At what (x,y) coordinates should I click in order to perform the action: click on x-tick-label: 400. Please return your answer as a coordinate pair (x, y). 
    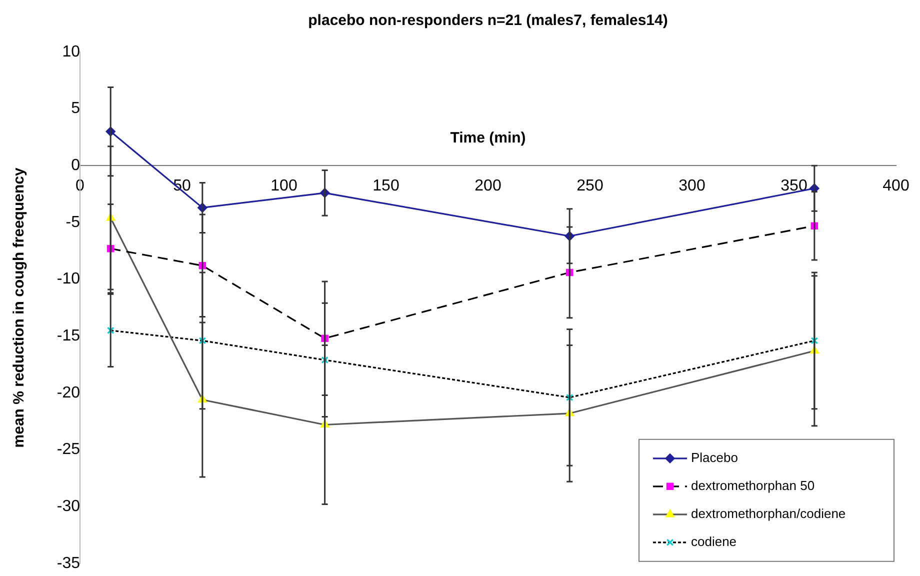
    Looking at the image, I should click on (896, 186).